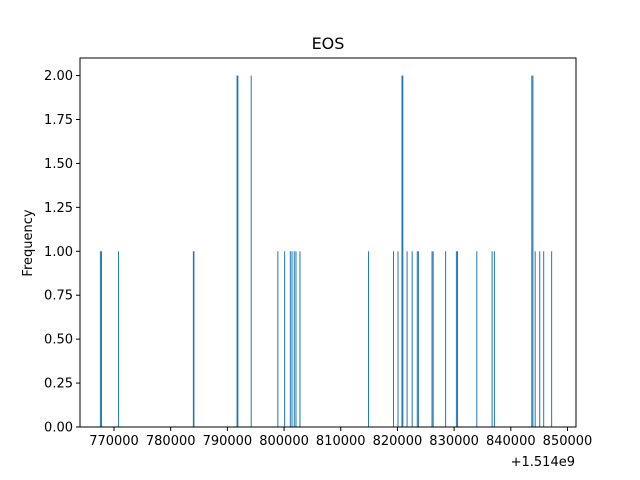 Image resolution: width=640 pixels, height=480 pixels. Describe the element at coordinates (228, 441) in the screenshot. I see `x-tick-label-2: 790000` at that location.